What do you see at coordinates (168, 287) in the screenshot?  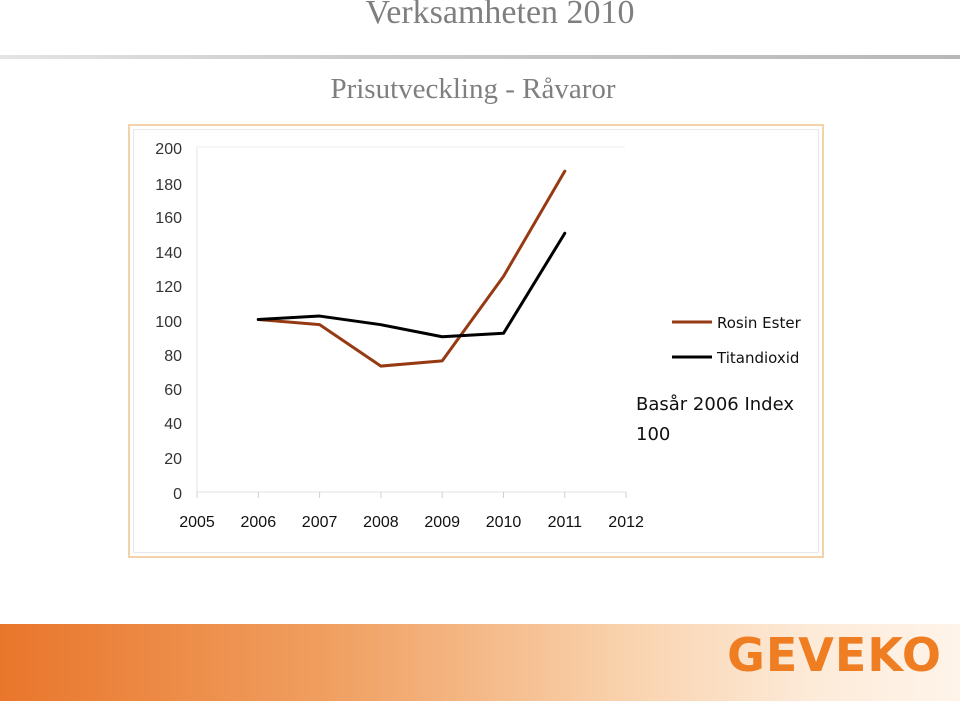 I see `y-tick-label: 120` at bounding box center [168, 287].